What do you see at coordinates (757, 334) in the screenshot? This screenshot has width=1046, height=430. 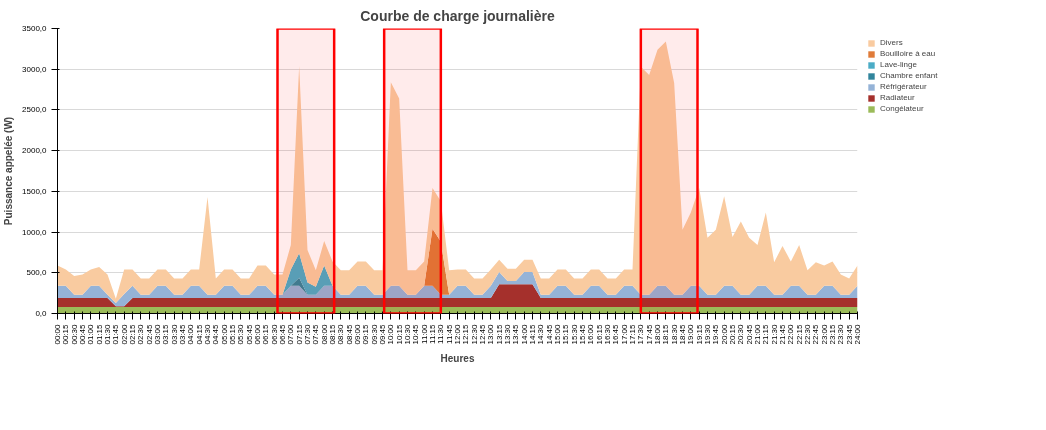 I see `x-tick-label: 21:00` at bounding box center [757, 334].